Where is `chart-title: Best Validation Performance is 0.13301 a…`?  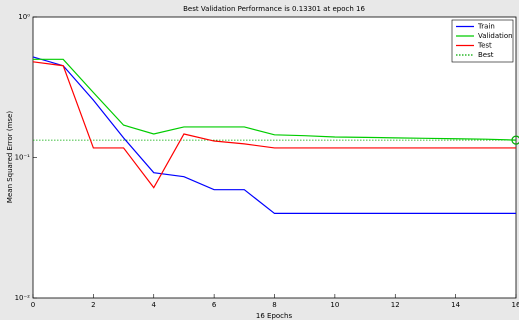
chart-title: Best Validation Performance is 0.13301 a… is located at coordinates (274, 9).